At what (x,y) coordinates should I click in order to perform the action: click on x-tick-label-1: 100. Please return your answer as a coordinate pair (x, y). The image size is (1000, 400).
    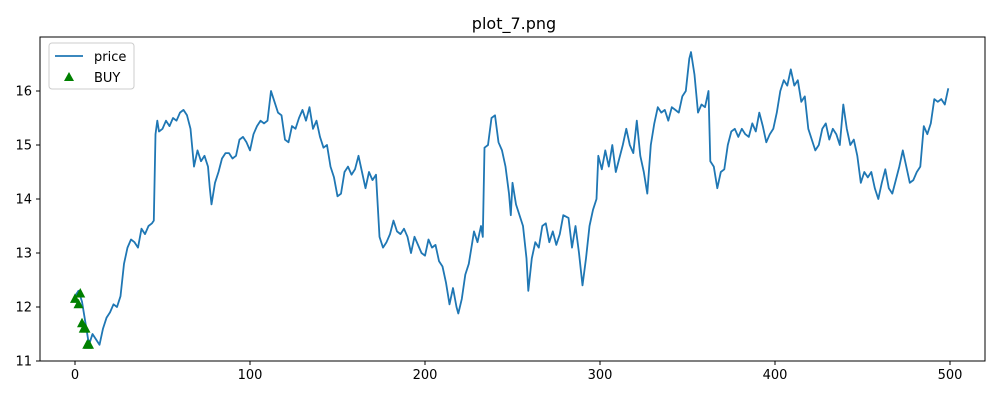
    Looking at the image, I should click on (250, 375).